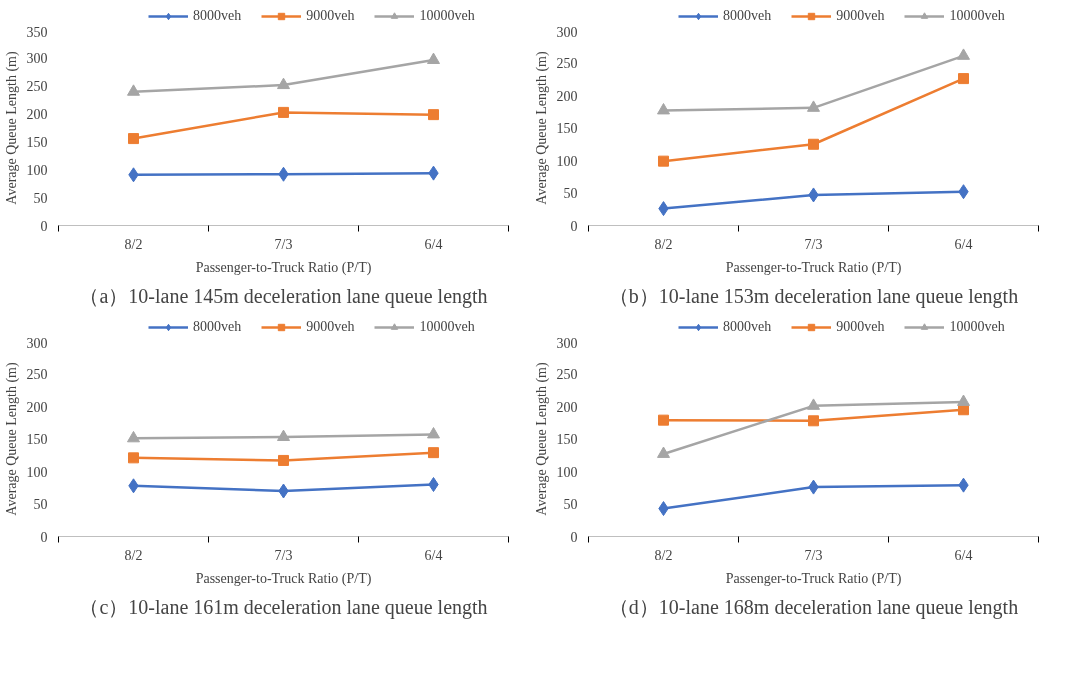 This screenshot has width=1084, height=689. Describe the element at coordinates (813, 296) in the screenshot. I see `text: （b）10-lane 153m deceleration lane queue length` at that location.